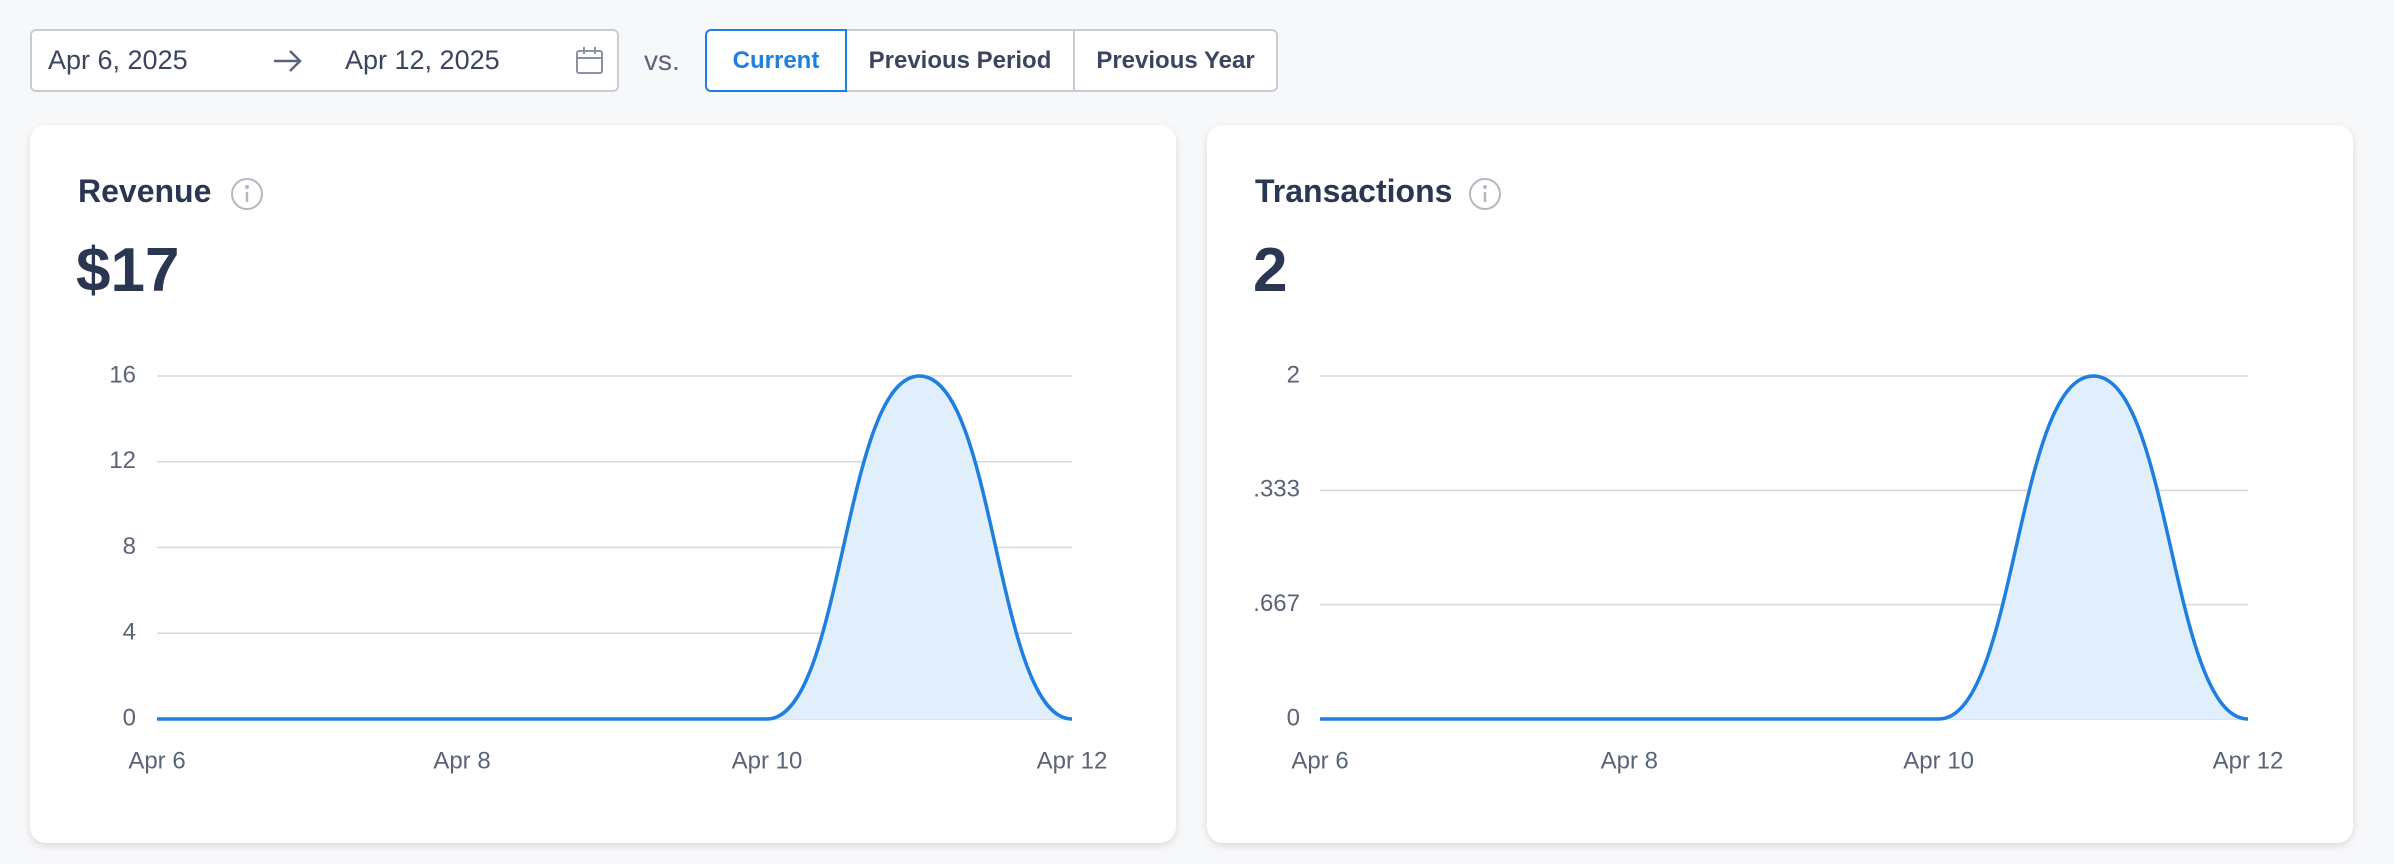 This screenshot has width=2394, height=864. Describe the element at coordinates (960, 60) in the screenshot. I see `compare-button: Previous Period` at that location.